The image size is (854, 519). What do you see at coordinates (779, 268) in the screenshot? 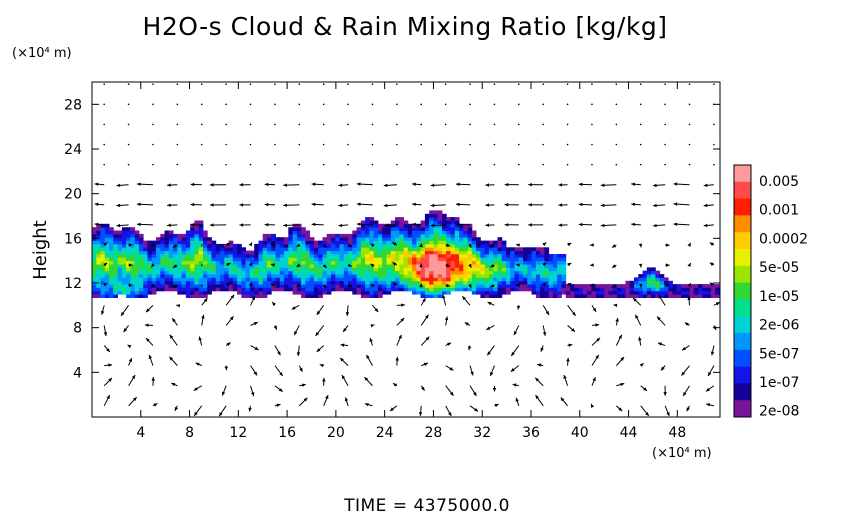
I see `colorbar-label: 5e-05` at bounding box center [779, 268].